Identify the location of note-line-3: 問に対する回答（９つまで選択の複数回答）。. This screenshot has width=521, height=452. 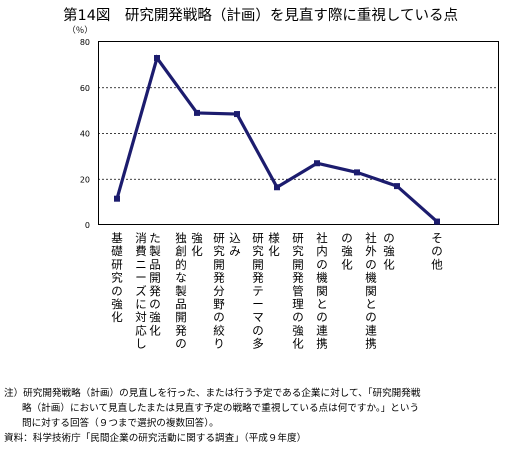
(120, 423).